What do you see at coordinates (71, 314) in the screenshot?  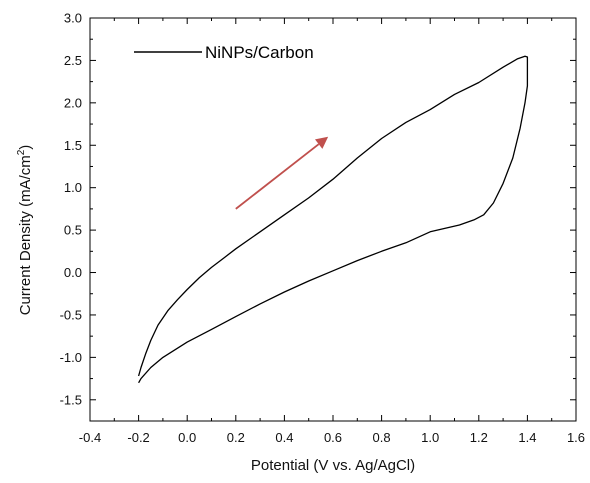 I see `y-tick-label: -0.5` at bounding box center [71, 314].